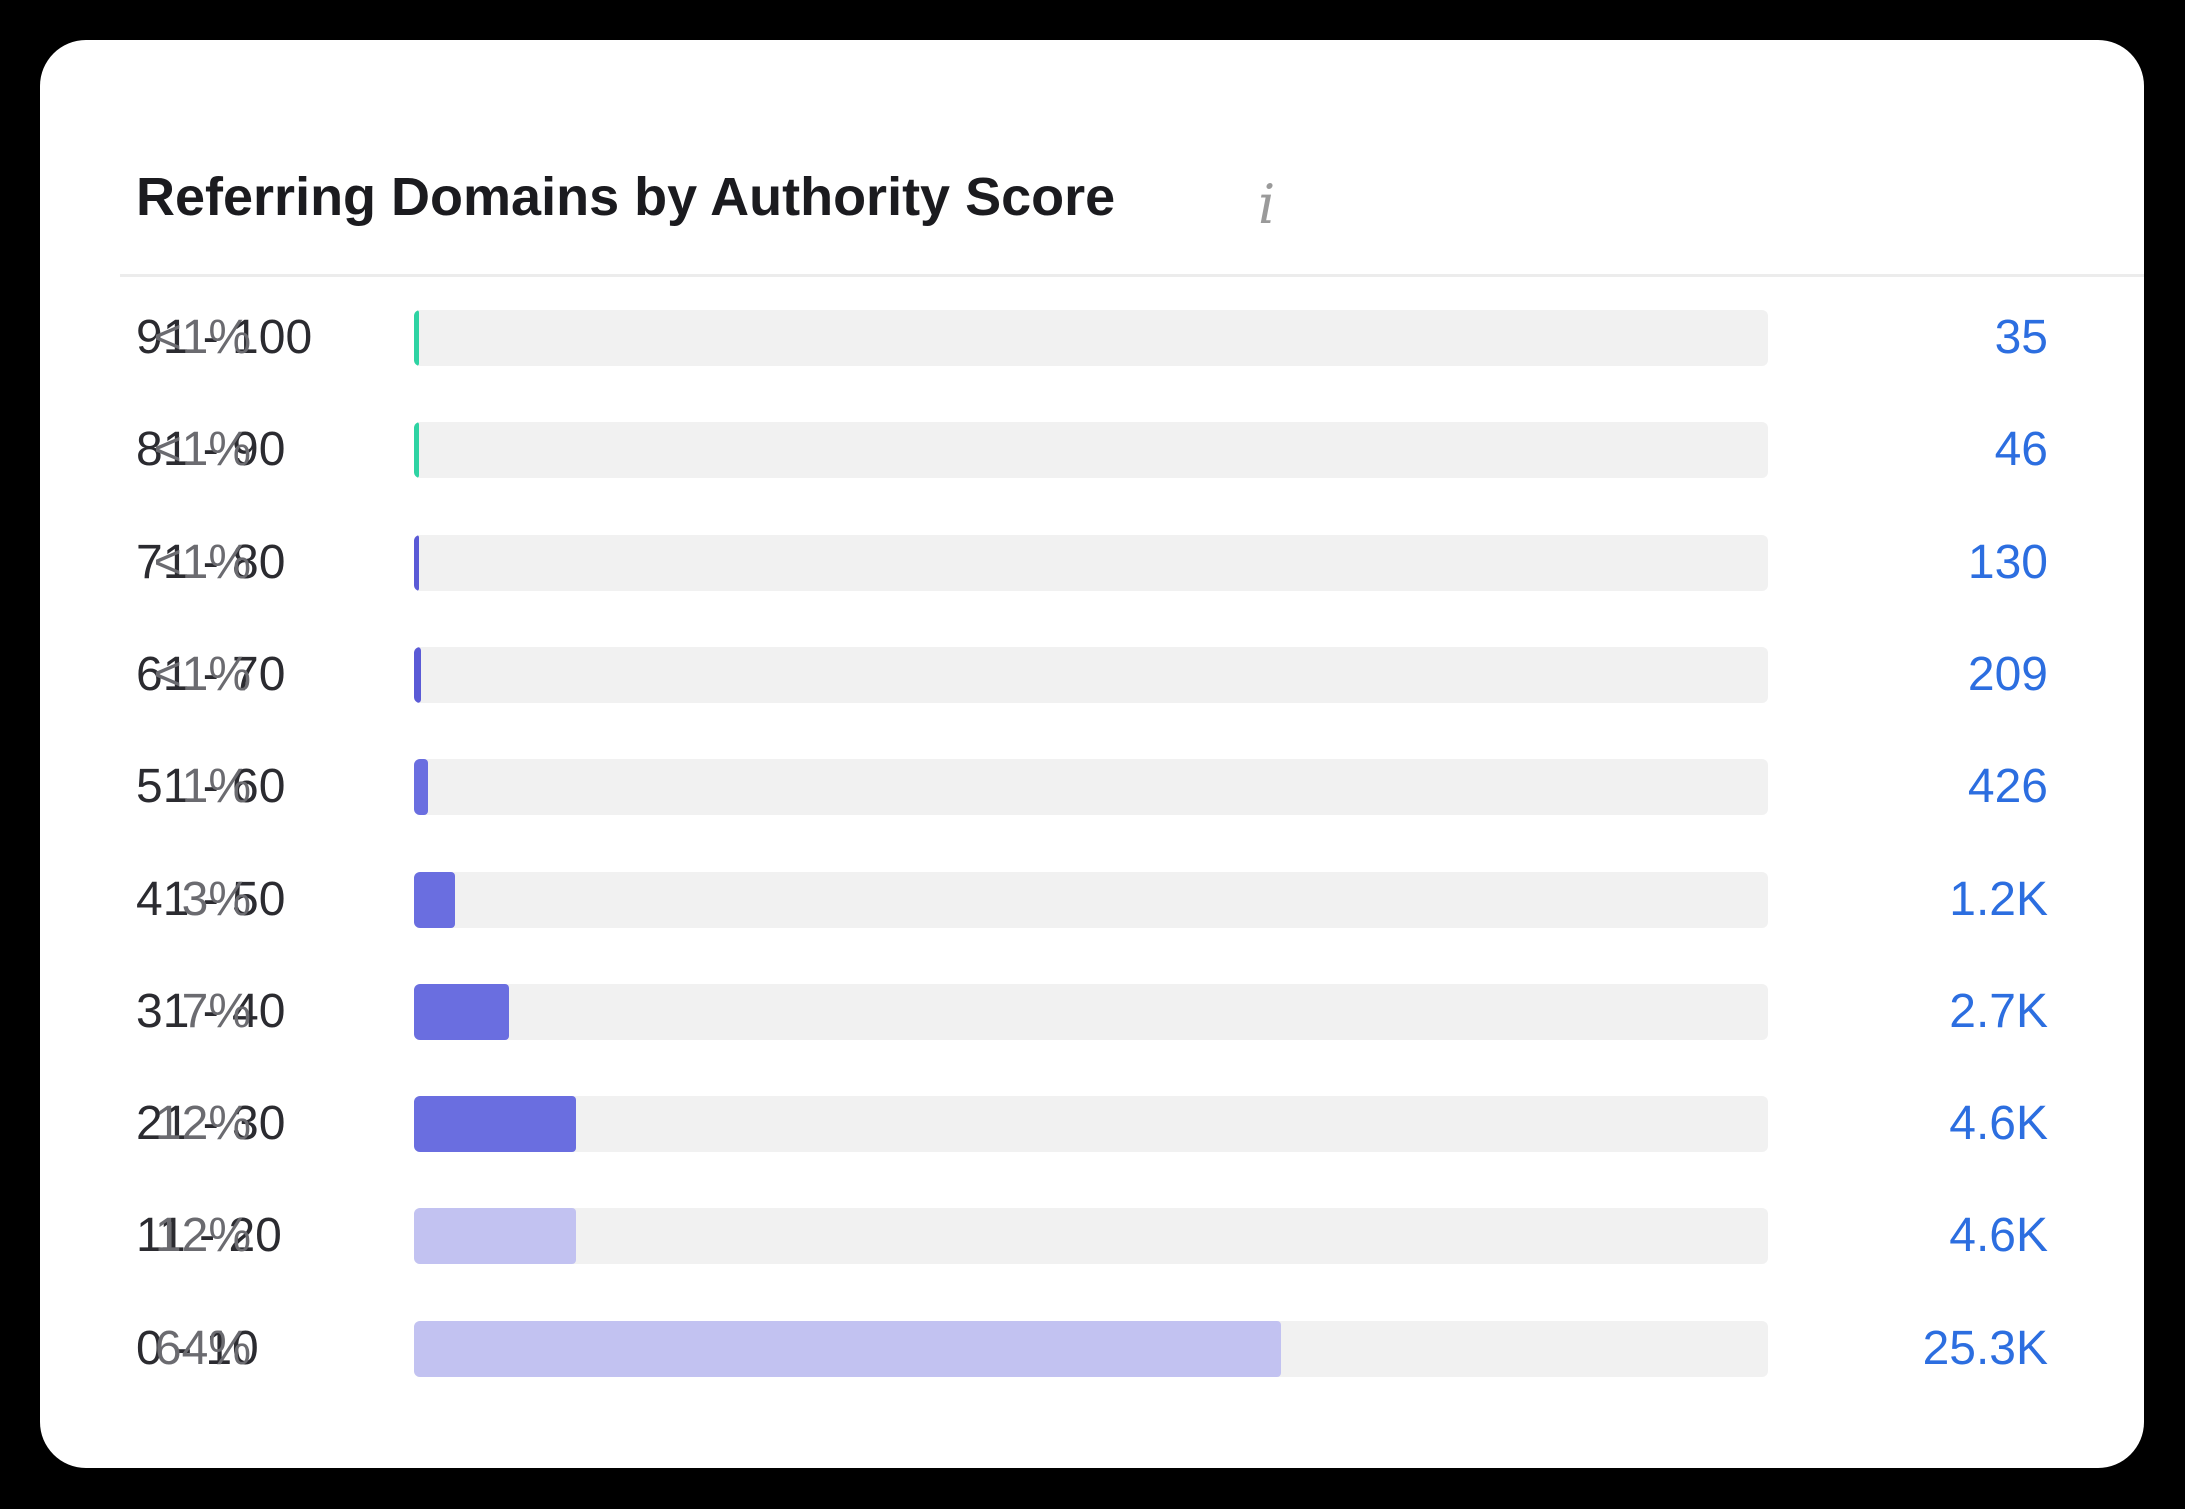 The height and width of the screenshot is (1509, 2185). I want to click on category-label: 61 - 70, so click(211, 674).